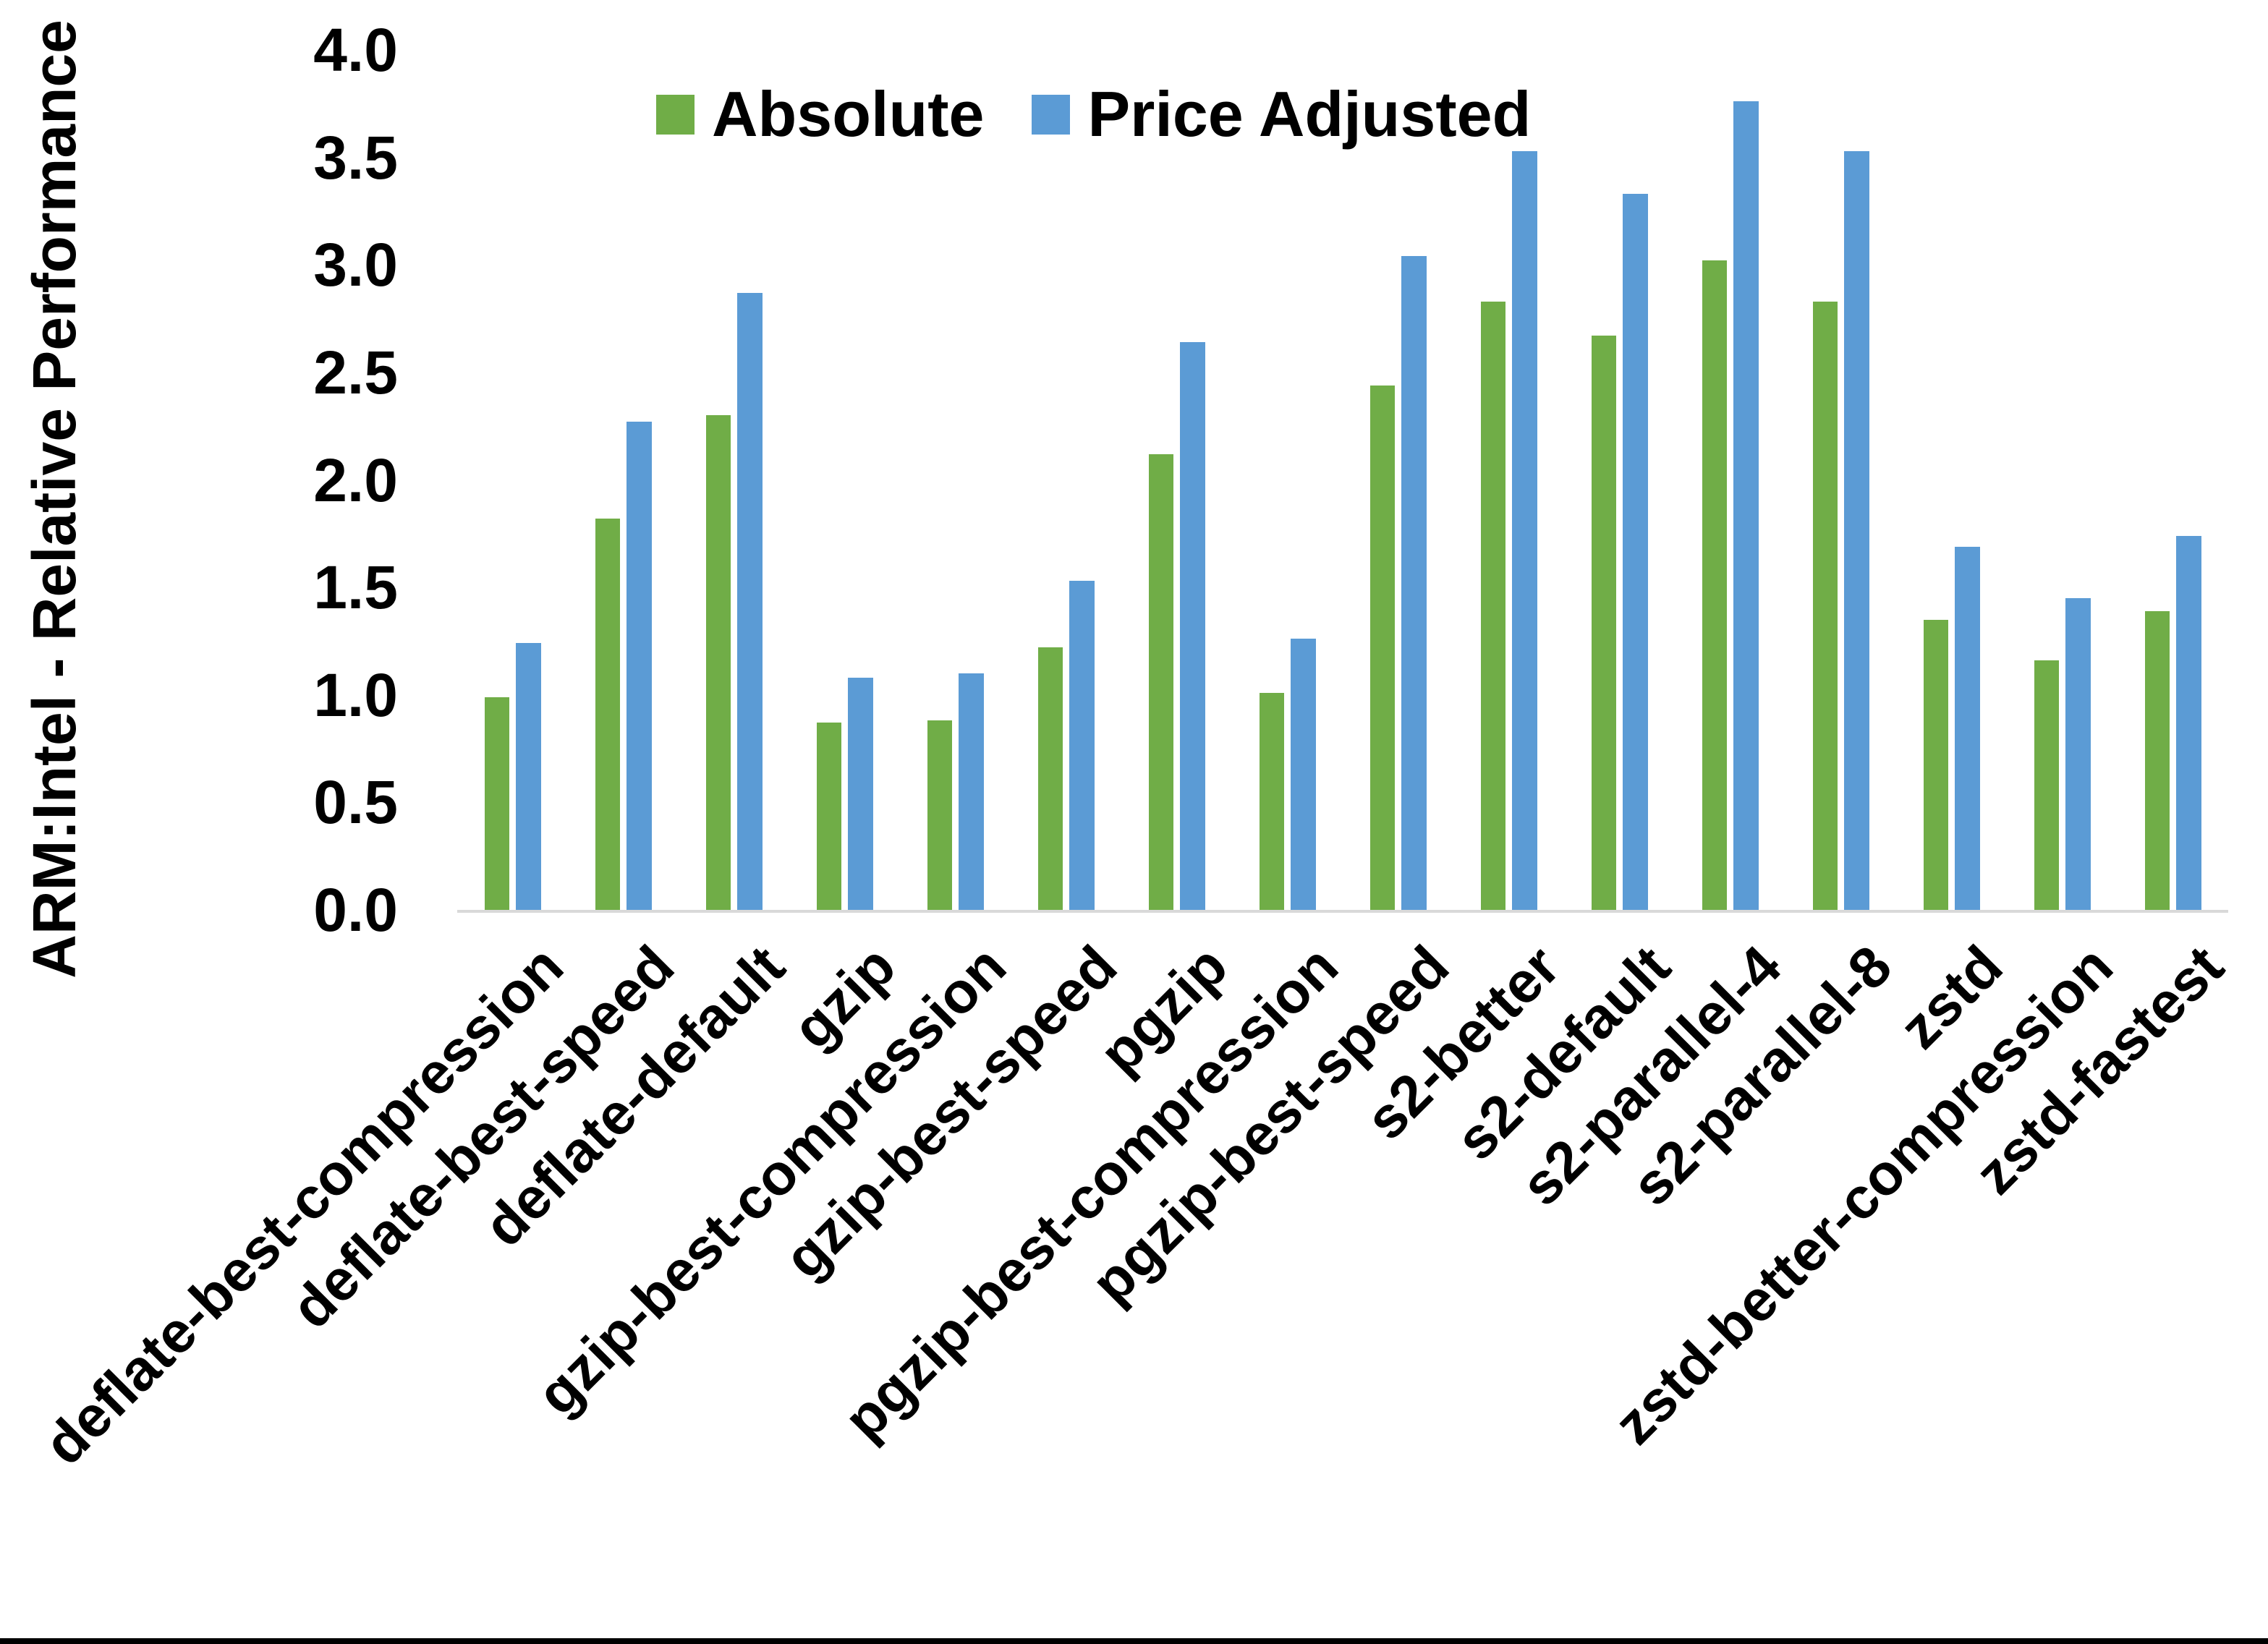  I want to click on bar-absolute-s2-default, so click(1604, 623).